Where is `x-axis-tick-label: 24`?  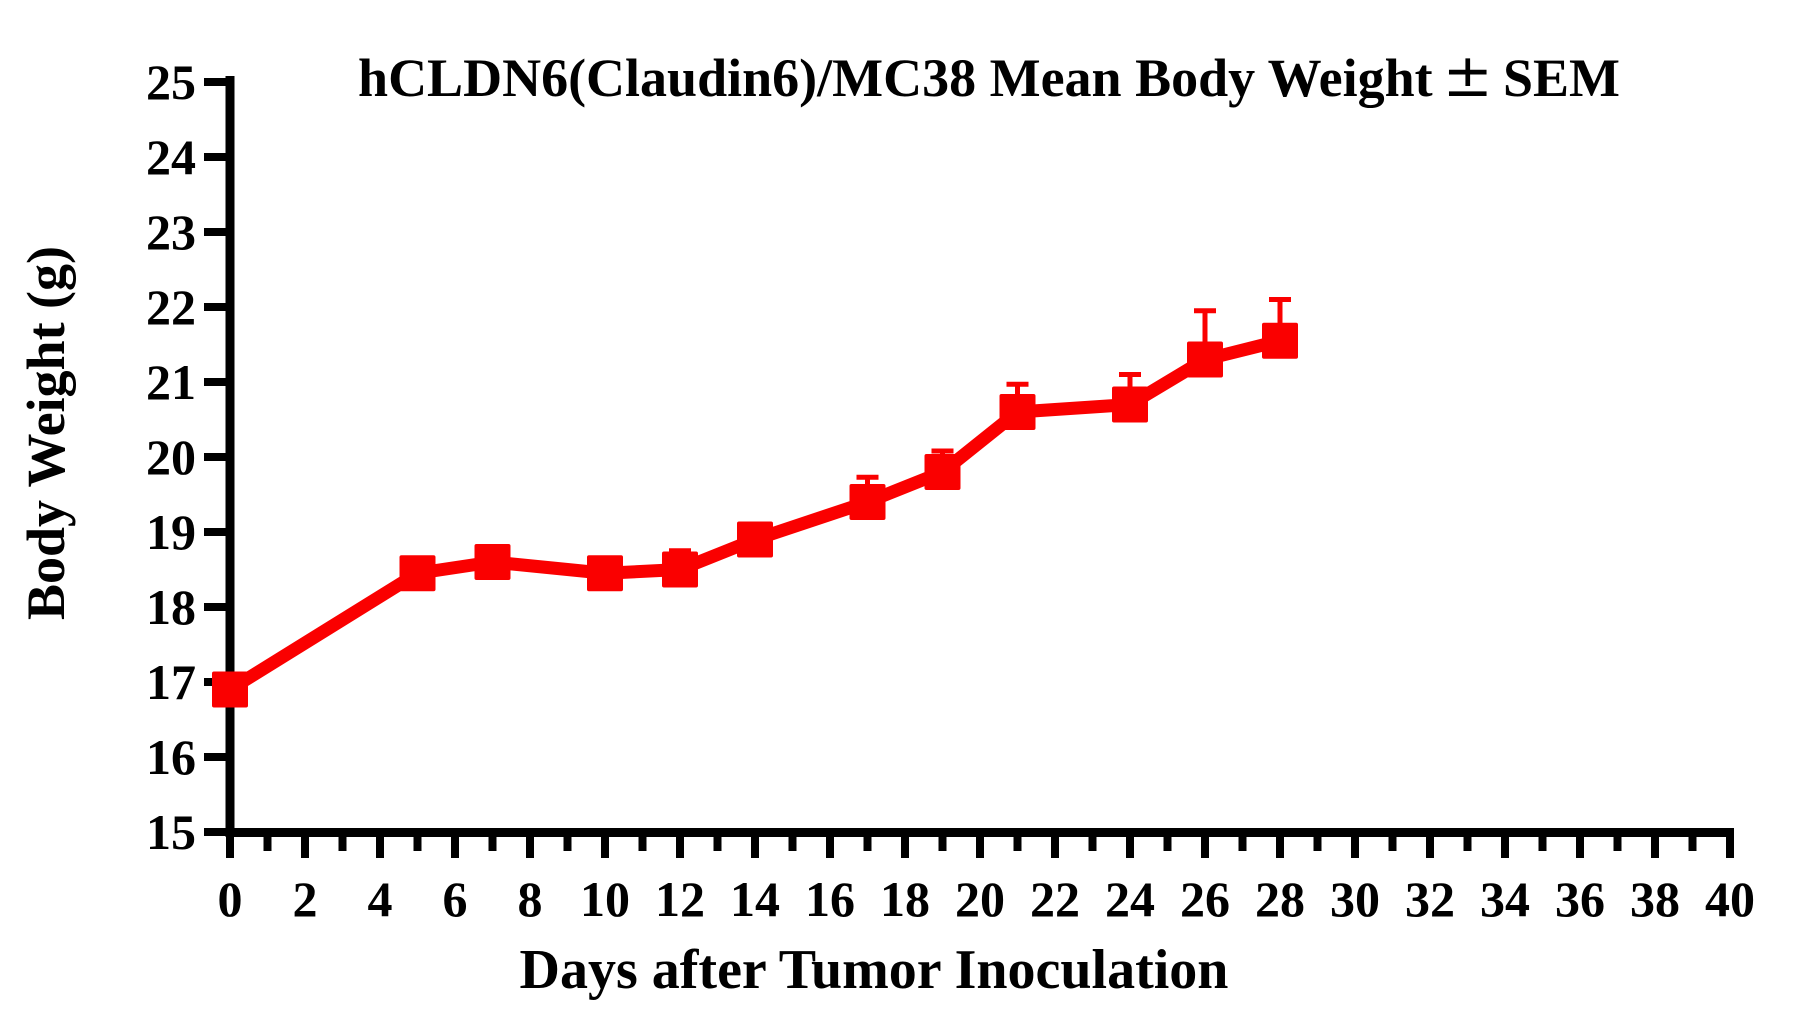 x-axis-tick-label: 24 is located at coordinates (1130, 899).